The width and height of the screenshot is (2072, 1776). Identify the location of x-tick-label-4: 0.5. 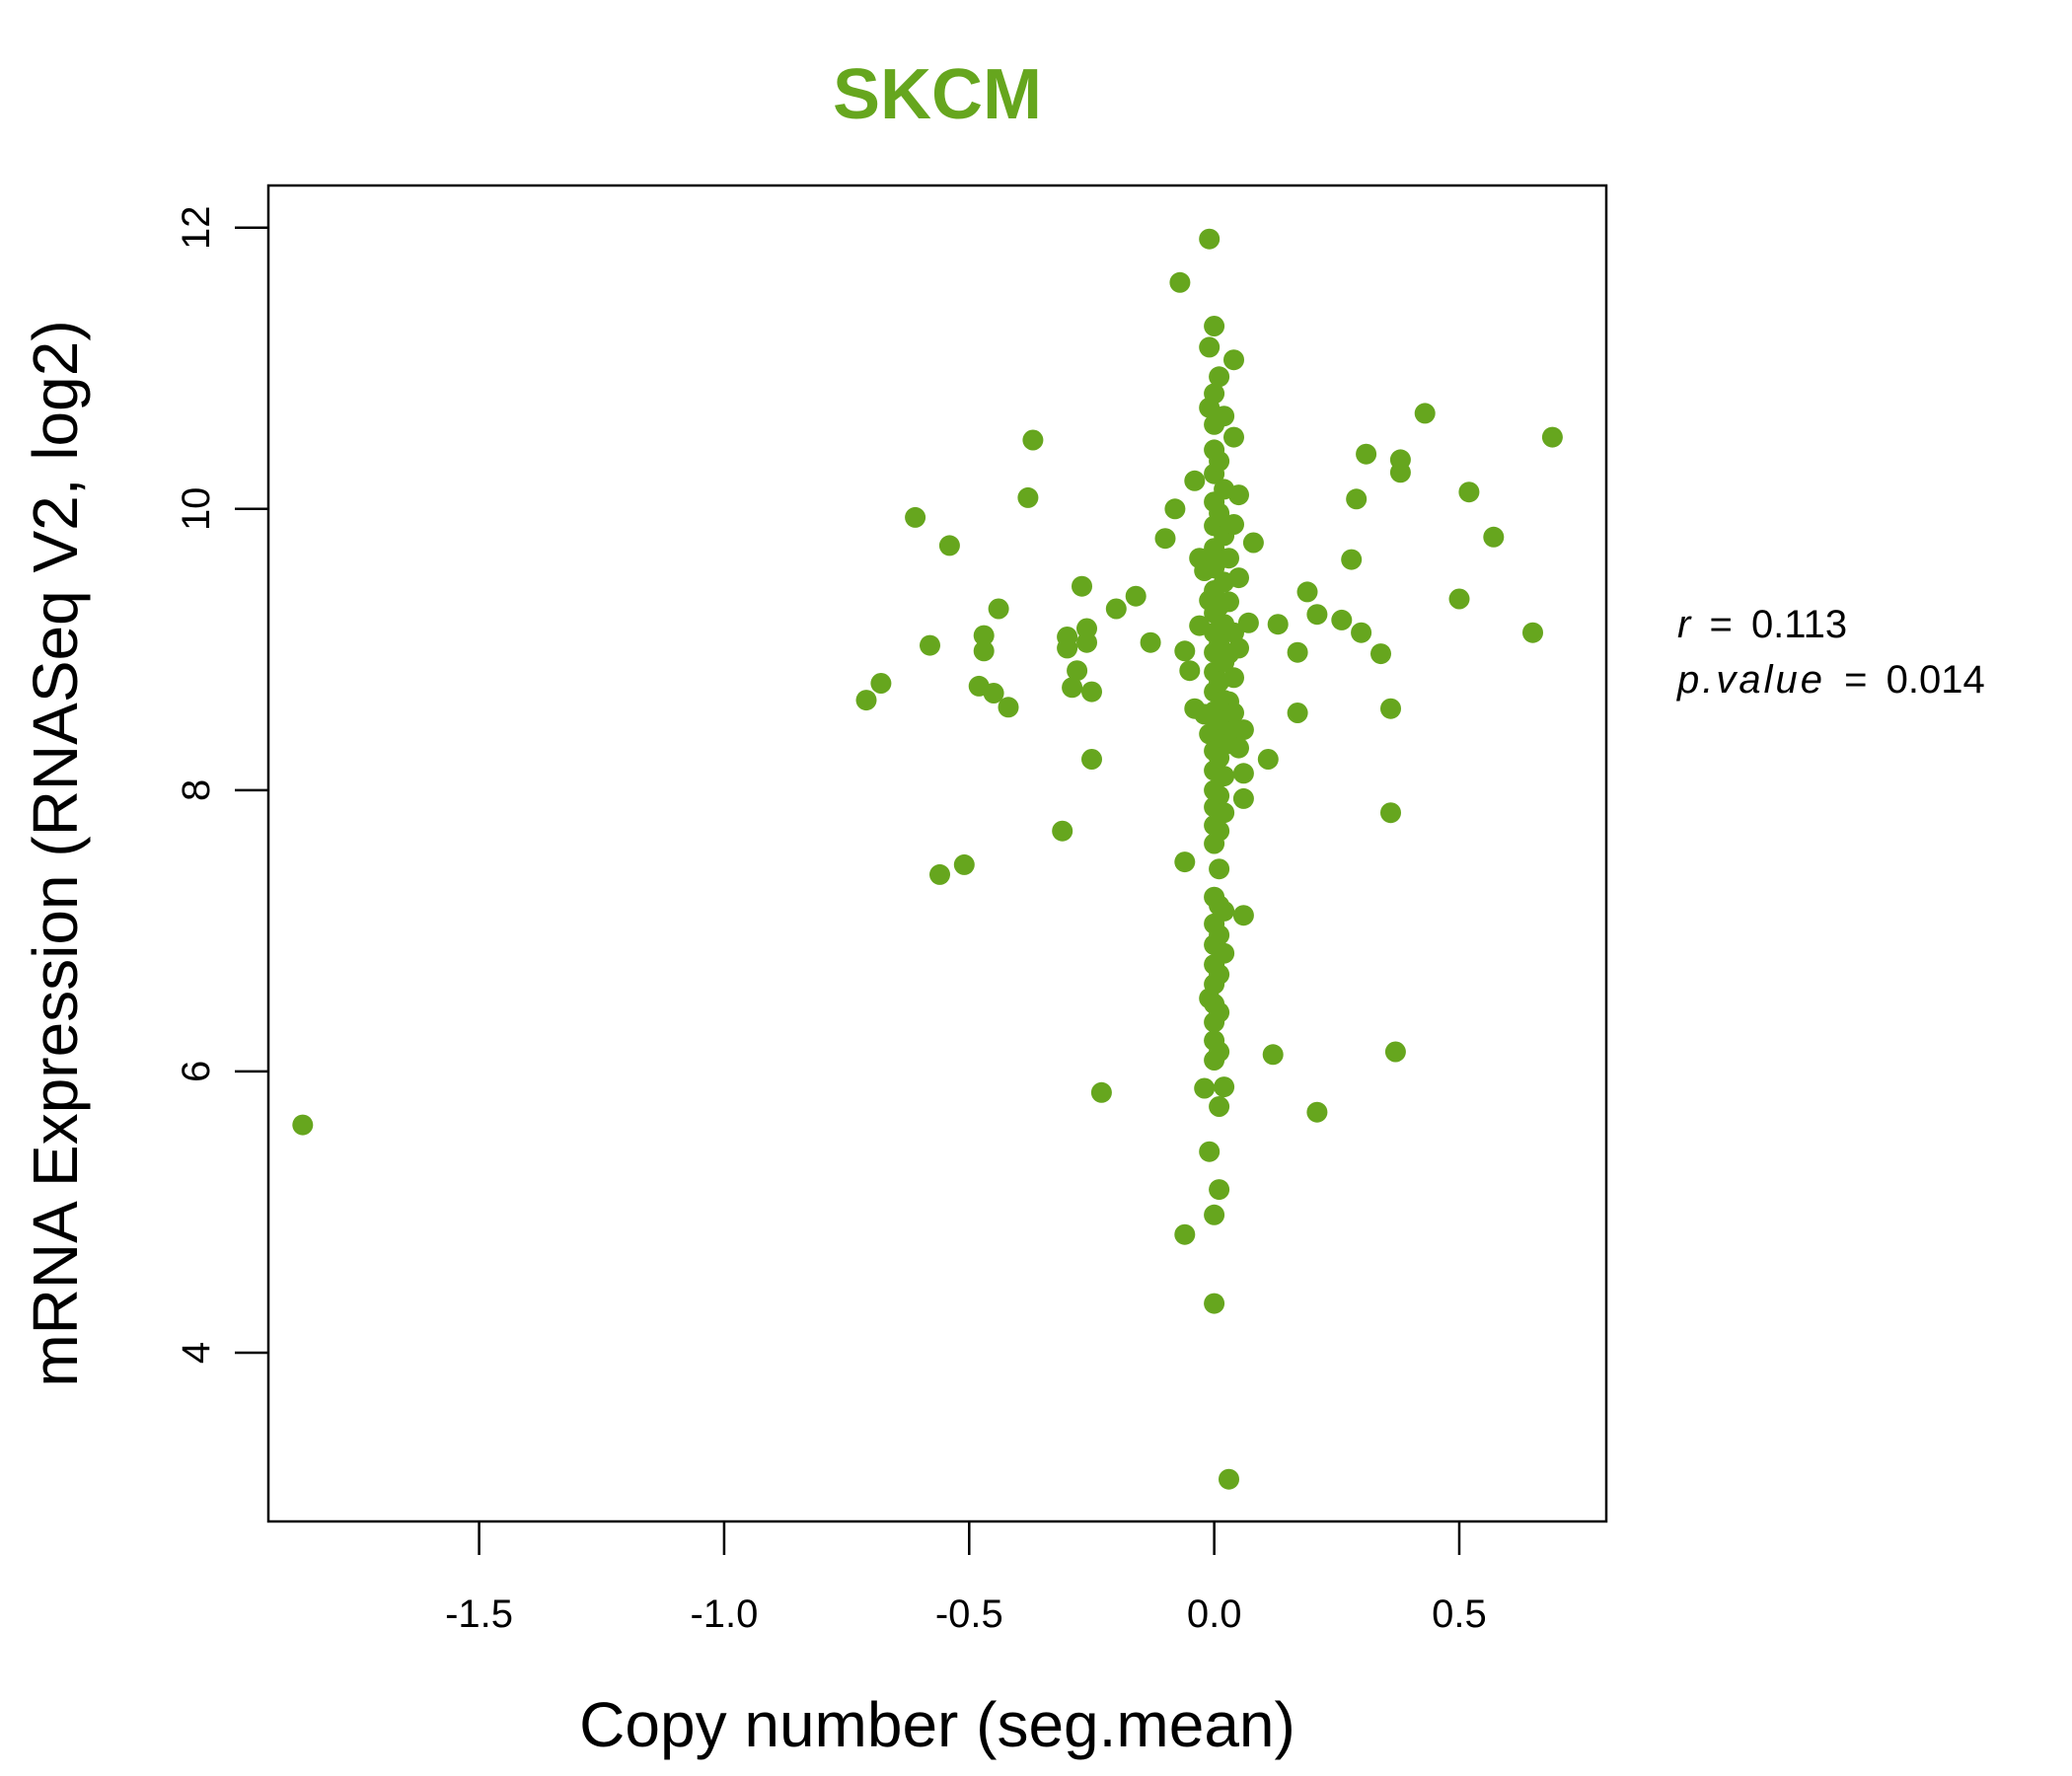
(1460, 1614).